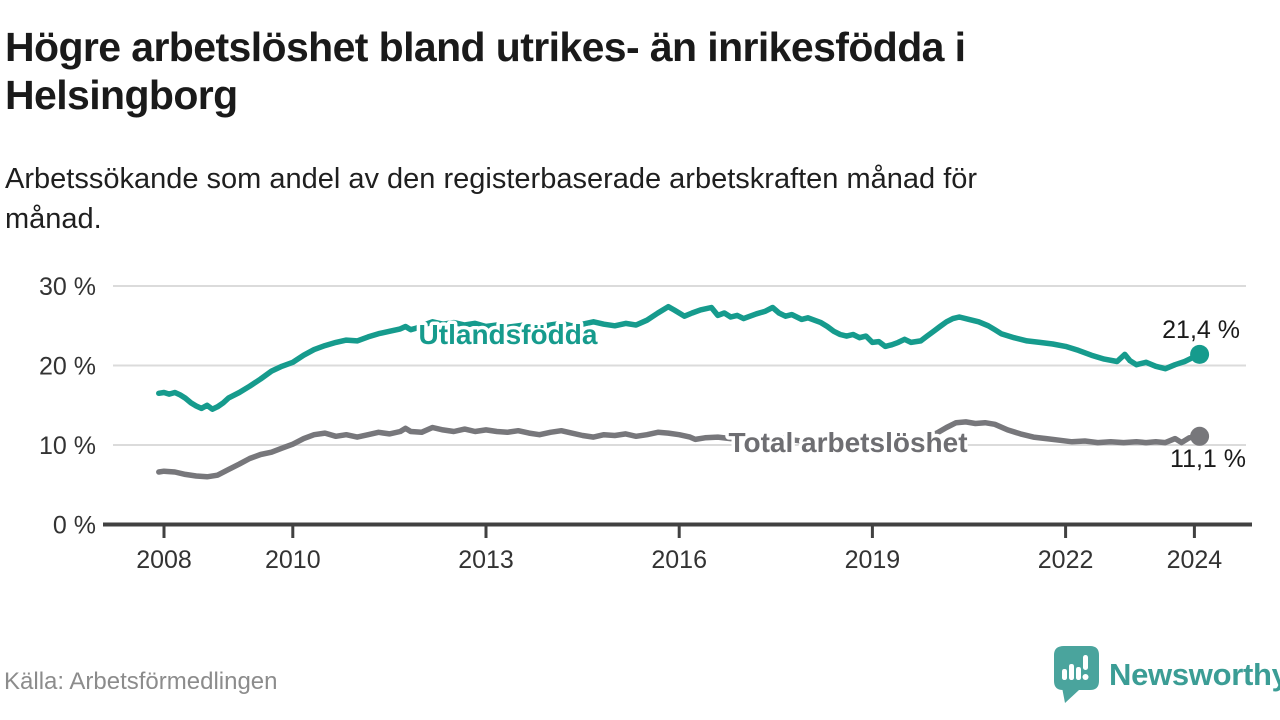  I want to click on newsworthy-logo: Newsworthy, so click(1167, 675).